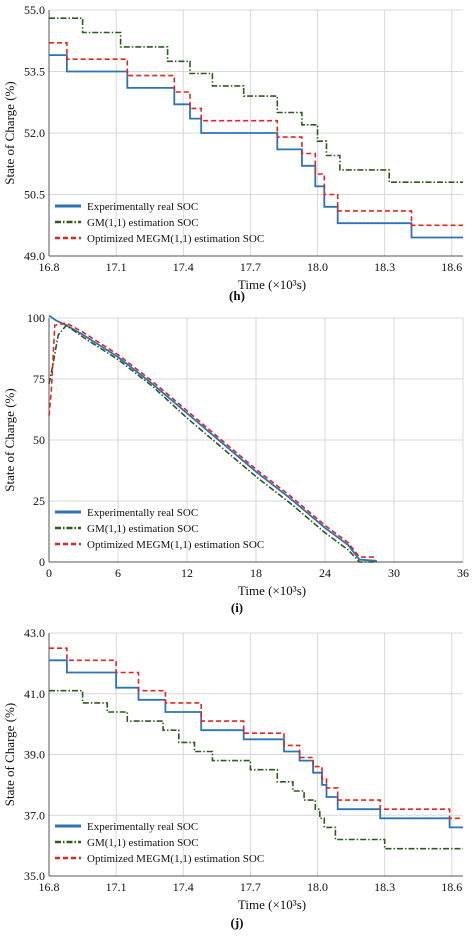 This screenshot has height=941, width=474. I want to click on y-tick-label: 50.5, so click(34, 195).